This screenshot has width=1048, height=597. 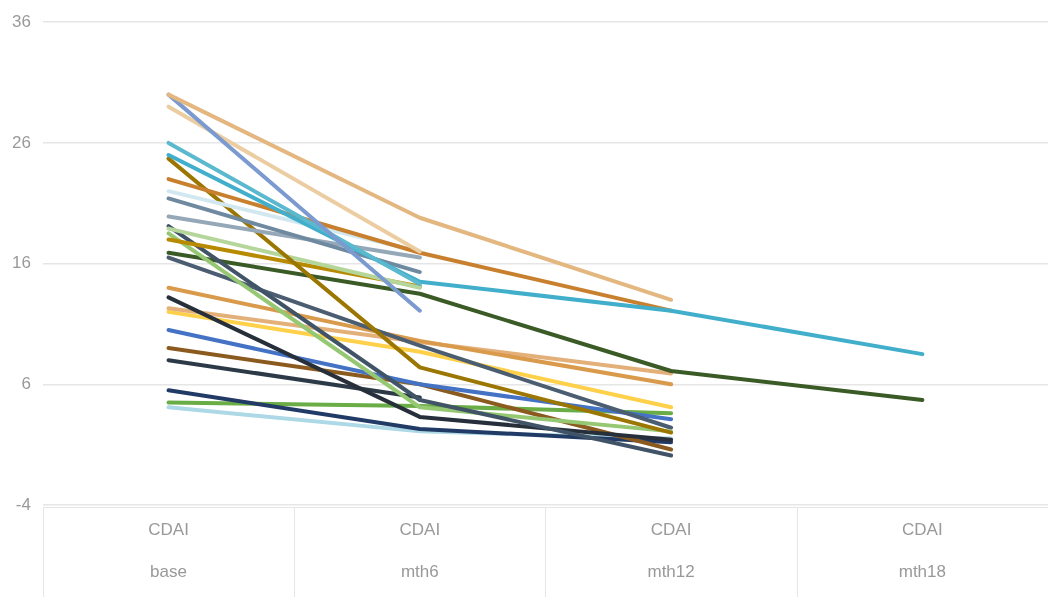 I want to click on category-label: CDAI mth12, so click(x=671, y=550).